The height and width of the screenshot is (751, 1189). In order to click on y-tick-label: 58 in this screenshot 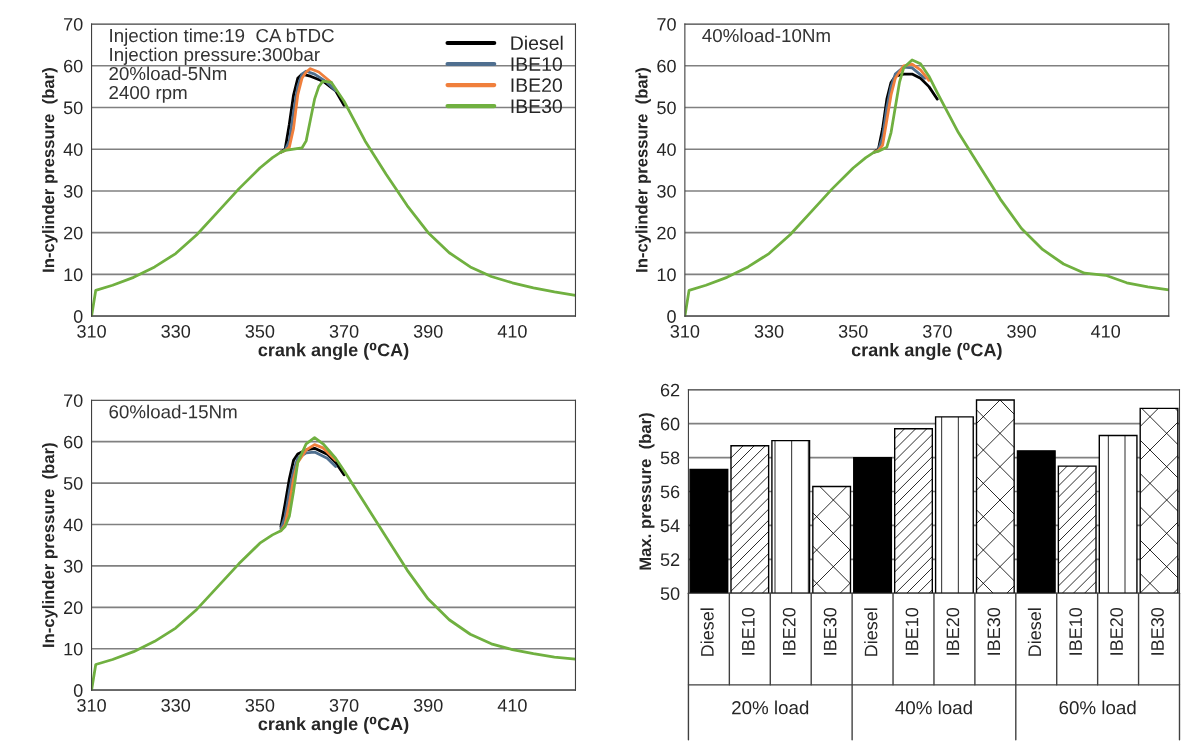, I will do `click(670, 458)`.